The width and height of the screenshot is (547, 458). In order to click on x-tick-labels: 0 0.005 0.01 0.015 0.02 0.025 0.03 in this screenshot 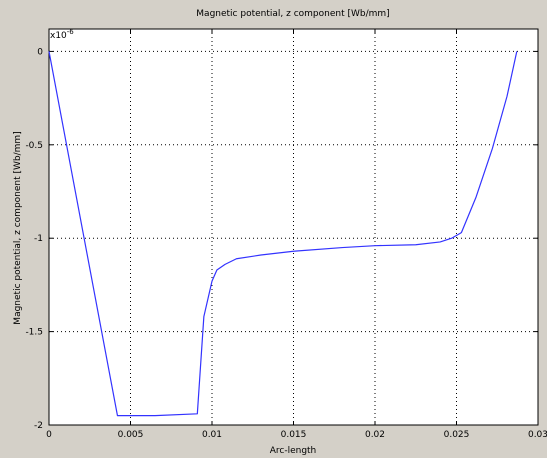, I will do `click(296, 435)`.